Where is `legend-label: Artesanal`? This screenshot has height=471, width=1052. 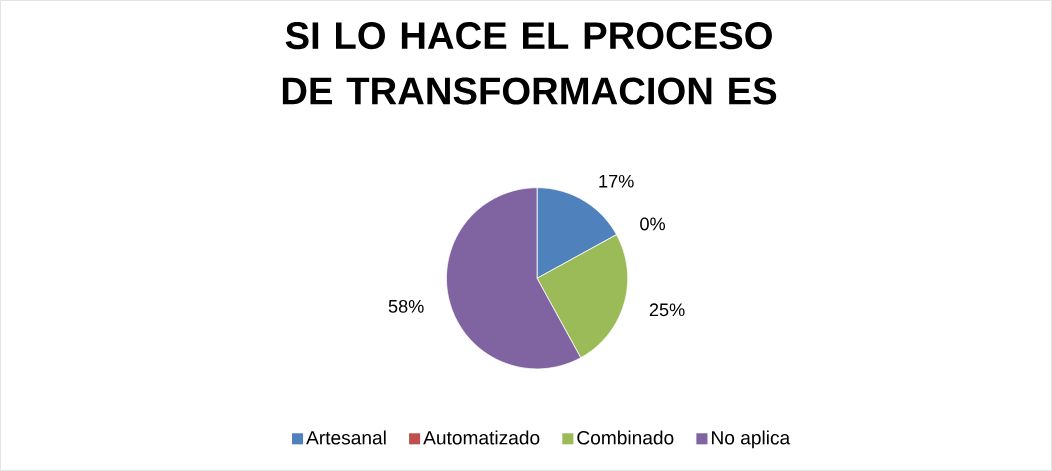 legend-label: Artesanal is located at coordinates (346, 437).